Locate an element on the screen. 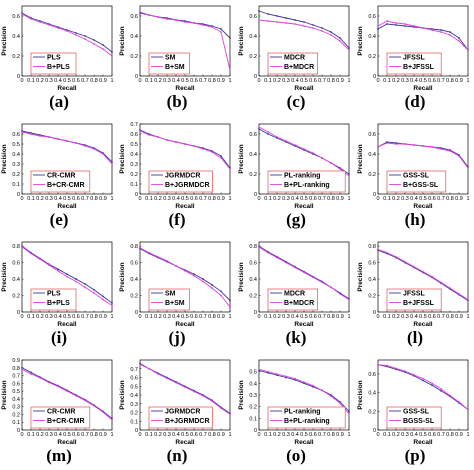  y-tick-label: 0.1 is located at coordinates (16, 423).